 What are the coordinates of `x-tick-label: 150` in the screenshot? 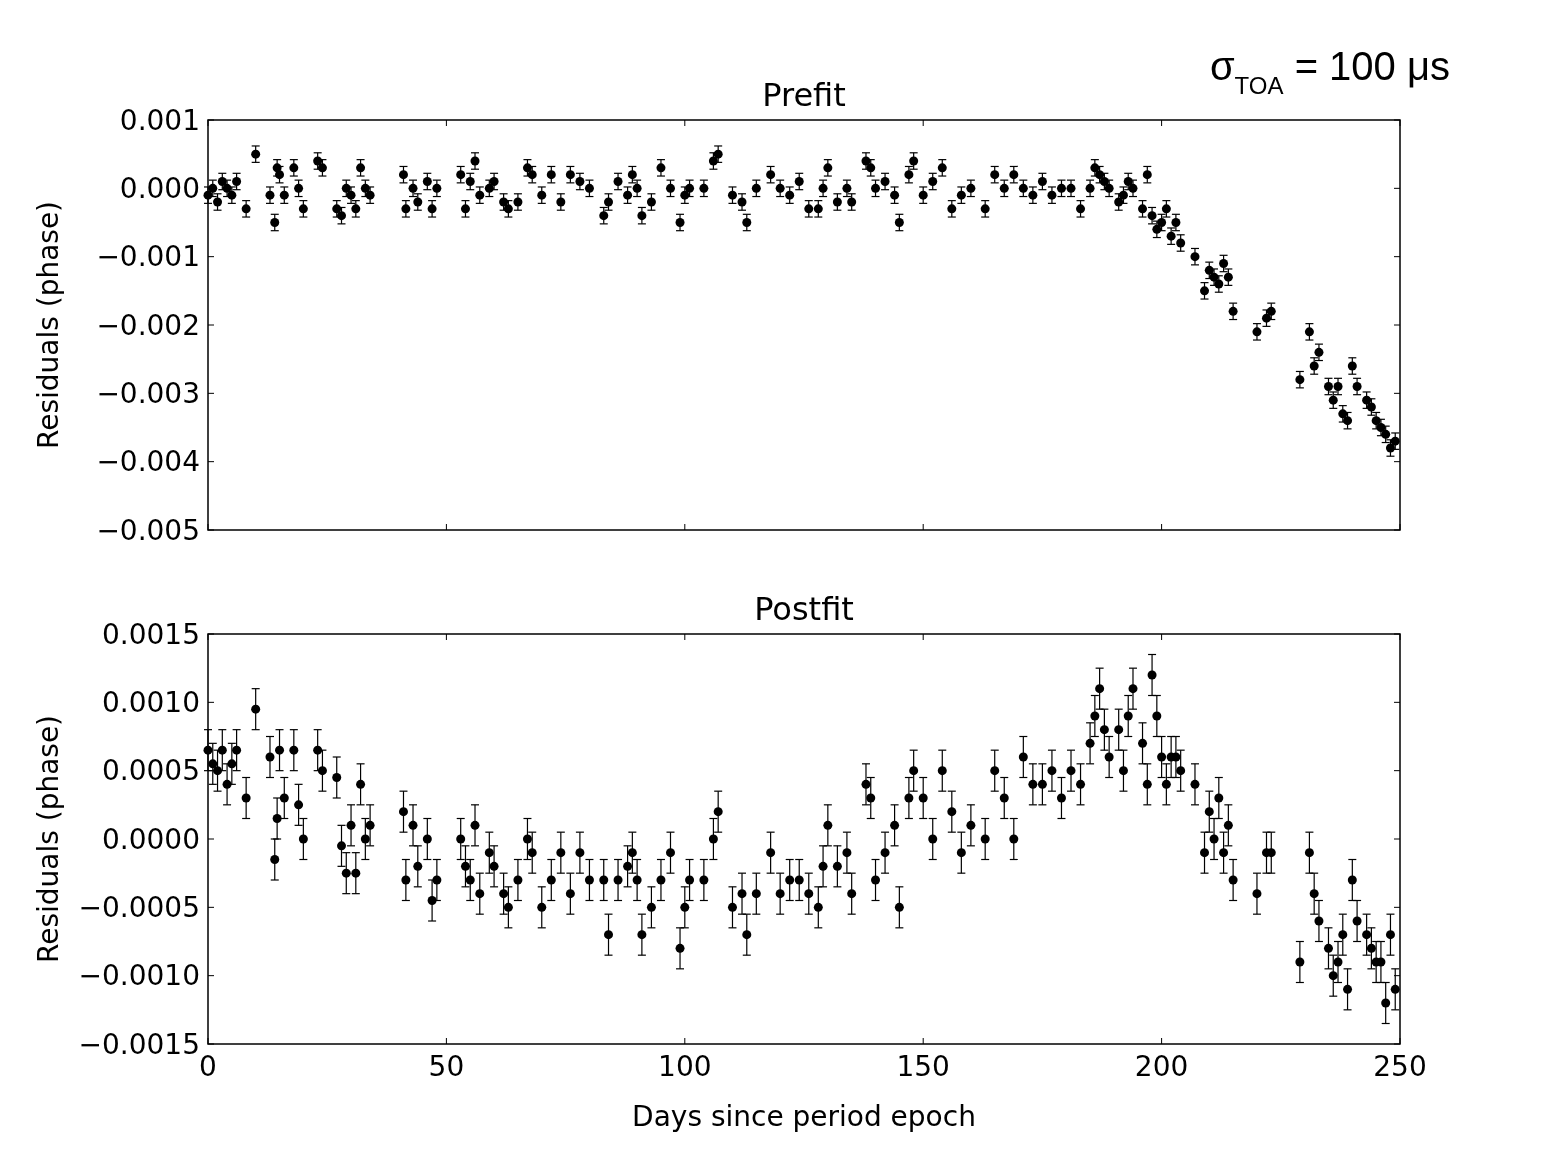 It's located at (923, 1066).